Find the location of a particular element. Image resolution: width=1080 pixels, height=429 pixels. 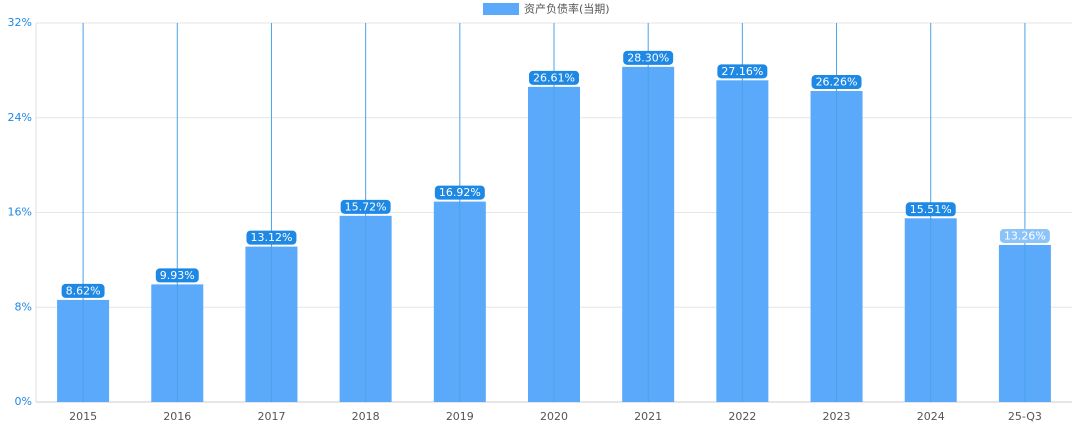

x-tick-label: 2019 is located at coordinates (460, 416).